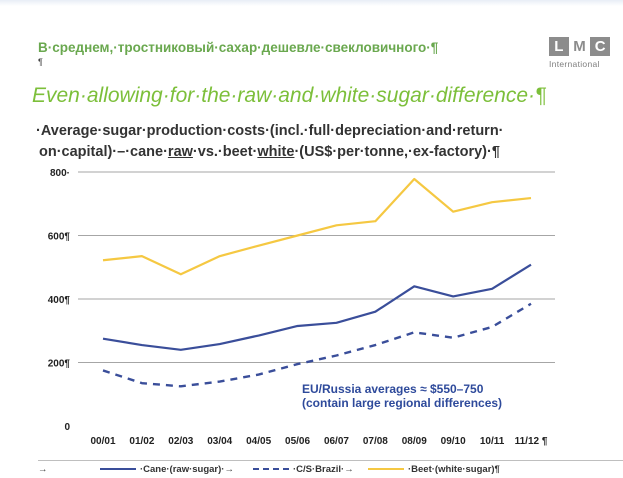 The height and width of the screenshot is (478, 623). What do you see at coordinates (453, 441) in the screenshot?
I see `x-tick-label: 09/10` at bounding box center [453, 441].